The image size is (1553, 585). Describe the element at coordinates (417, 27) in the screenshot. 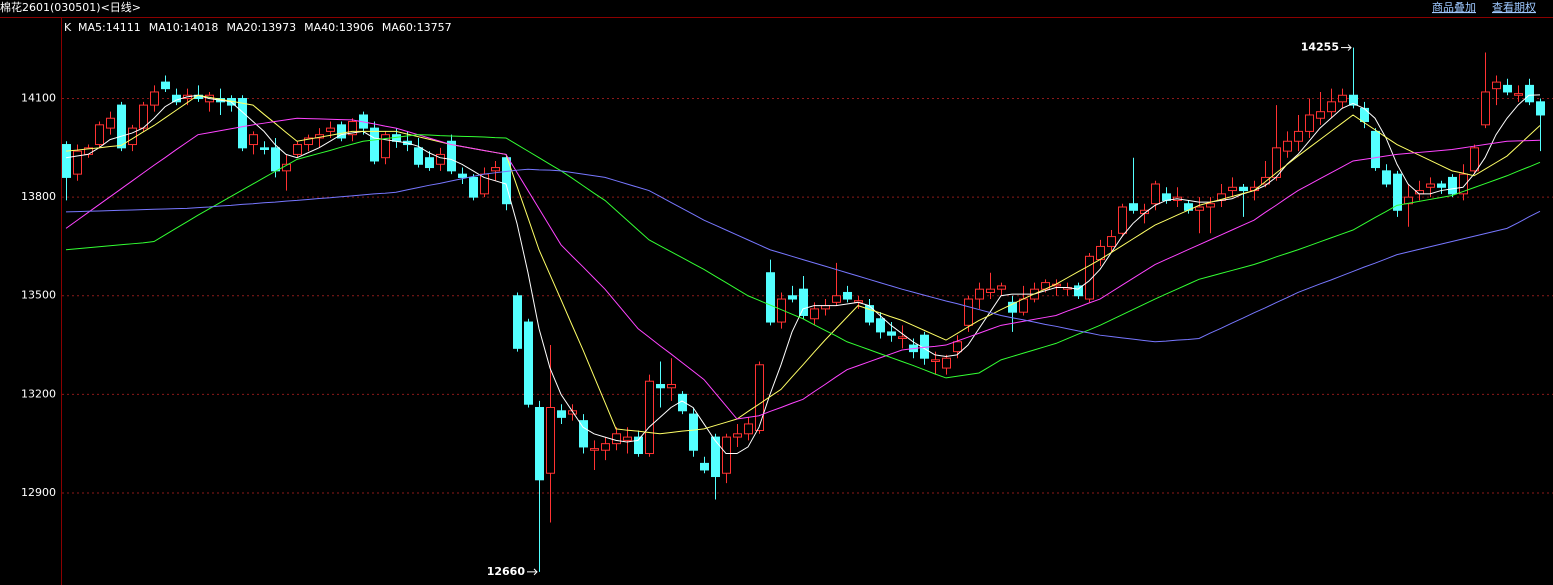

I see `legend-entry: MA60:13757` at that location.